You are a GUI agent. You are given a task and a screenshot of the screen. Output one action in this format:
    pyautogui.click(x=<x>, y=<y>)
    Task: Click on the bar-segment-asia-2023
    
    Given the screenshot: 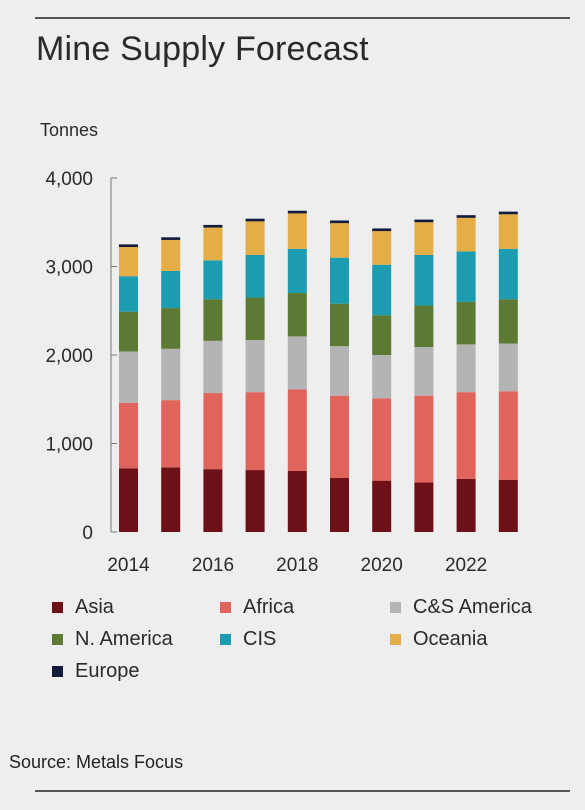 What is the action you would take?
    pyautogui.click(x=508, y=505)
    